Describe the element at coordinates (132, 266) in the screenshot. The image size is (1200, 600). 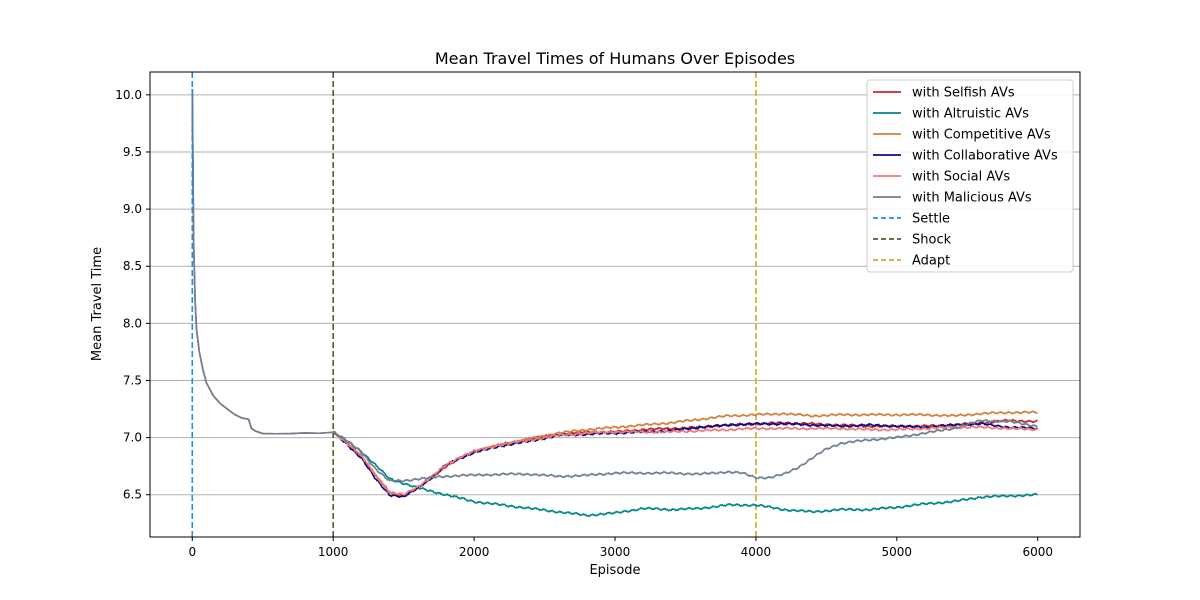
I see `y-tick-label: 8.5` at that location.